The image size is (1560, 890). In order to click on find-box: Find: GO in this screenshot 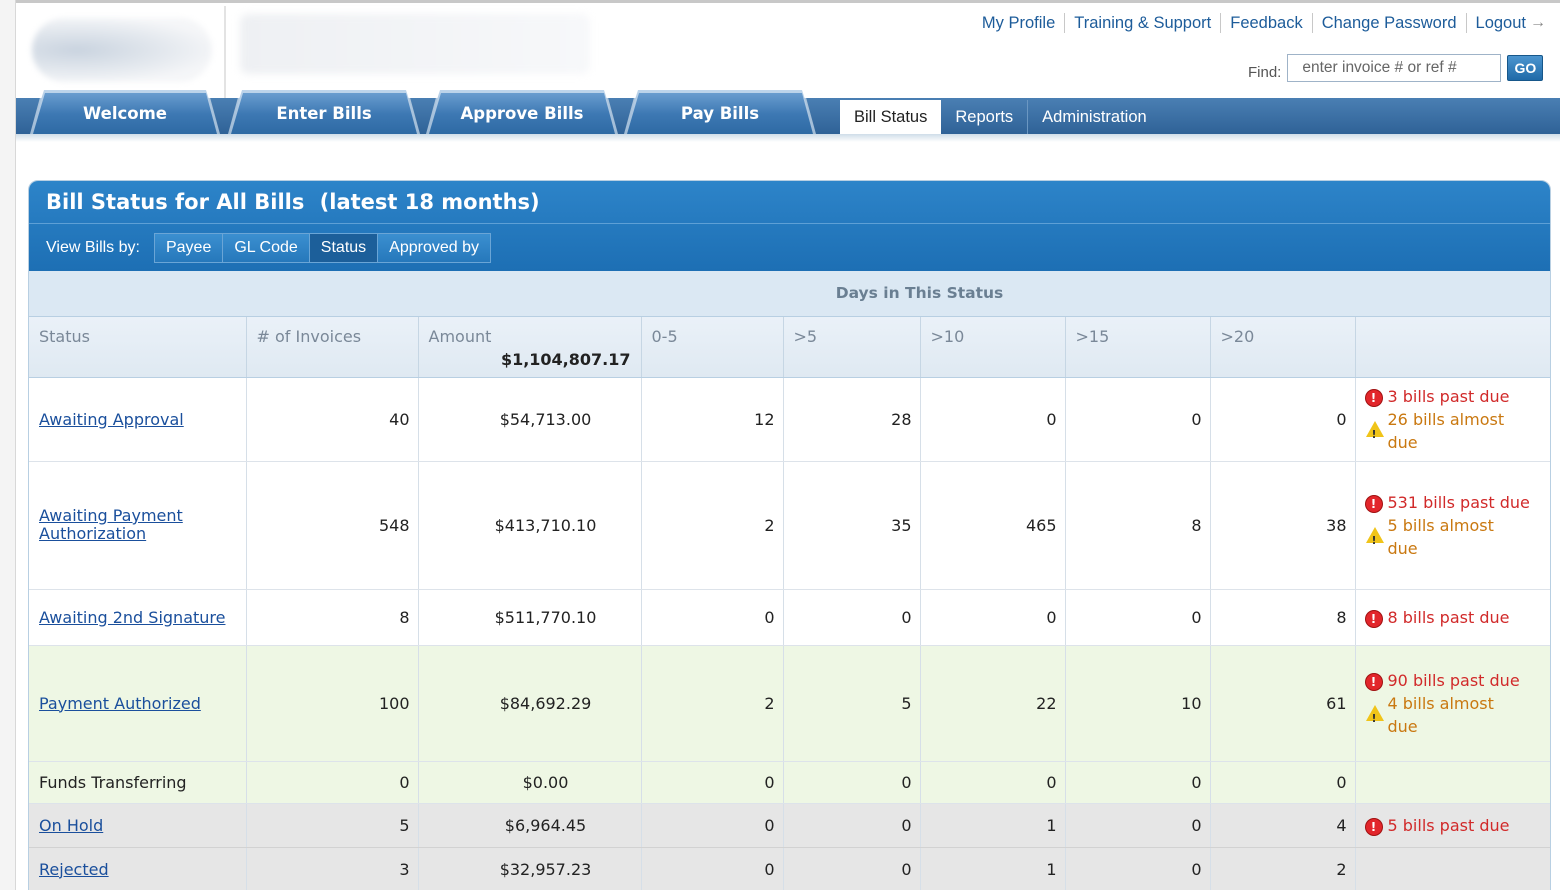, I will do `click(1396, 68)`.